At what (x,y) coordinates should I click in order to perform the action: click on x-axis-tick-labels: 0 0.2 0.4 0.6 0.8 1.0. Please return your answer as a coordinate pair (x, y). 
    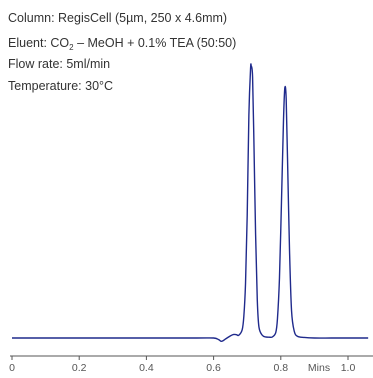
    Looking at the image, I should click on (182, 368).